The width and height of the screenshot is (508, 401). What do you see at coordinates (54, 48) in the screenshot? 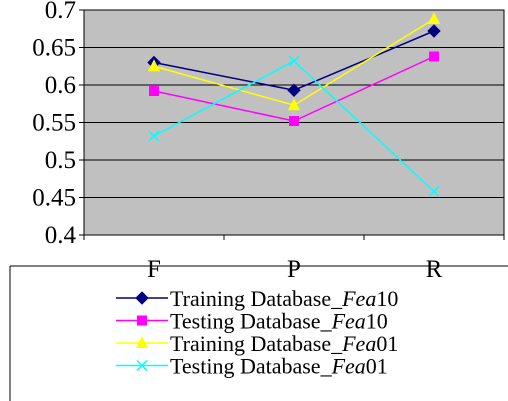
I see `y-tick-label: 0.65` at bounding box center [54, 48].